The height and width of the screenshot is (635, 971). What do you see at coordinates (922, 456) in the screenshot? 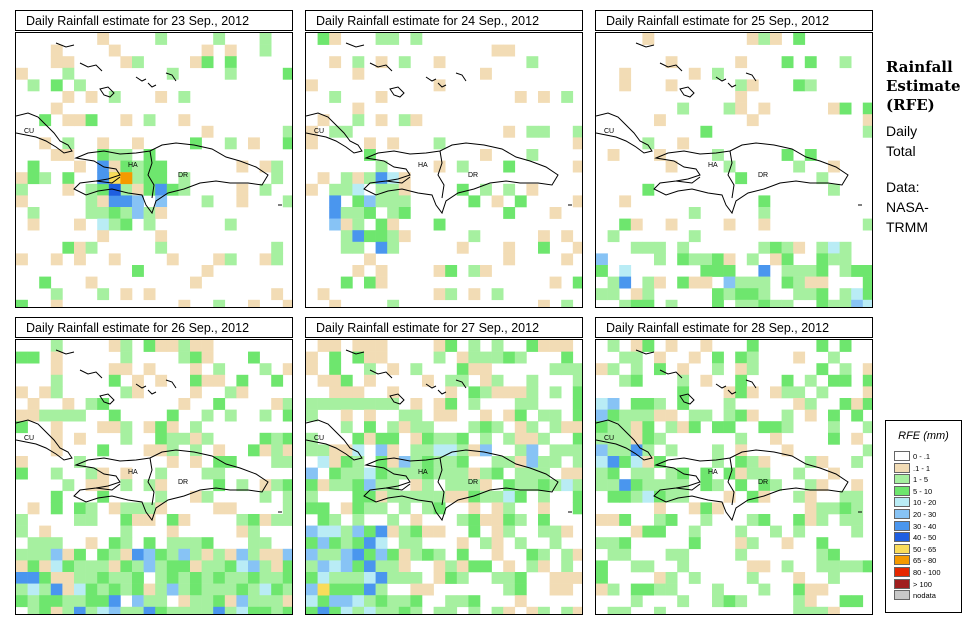
I see `legend-label: 0 - .1` at bounding box center [922, 456].